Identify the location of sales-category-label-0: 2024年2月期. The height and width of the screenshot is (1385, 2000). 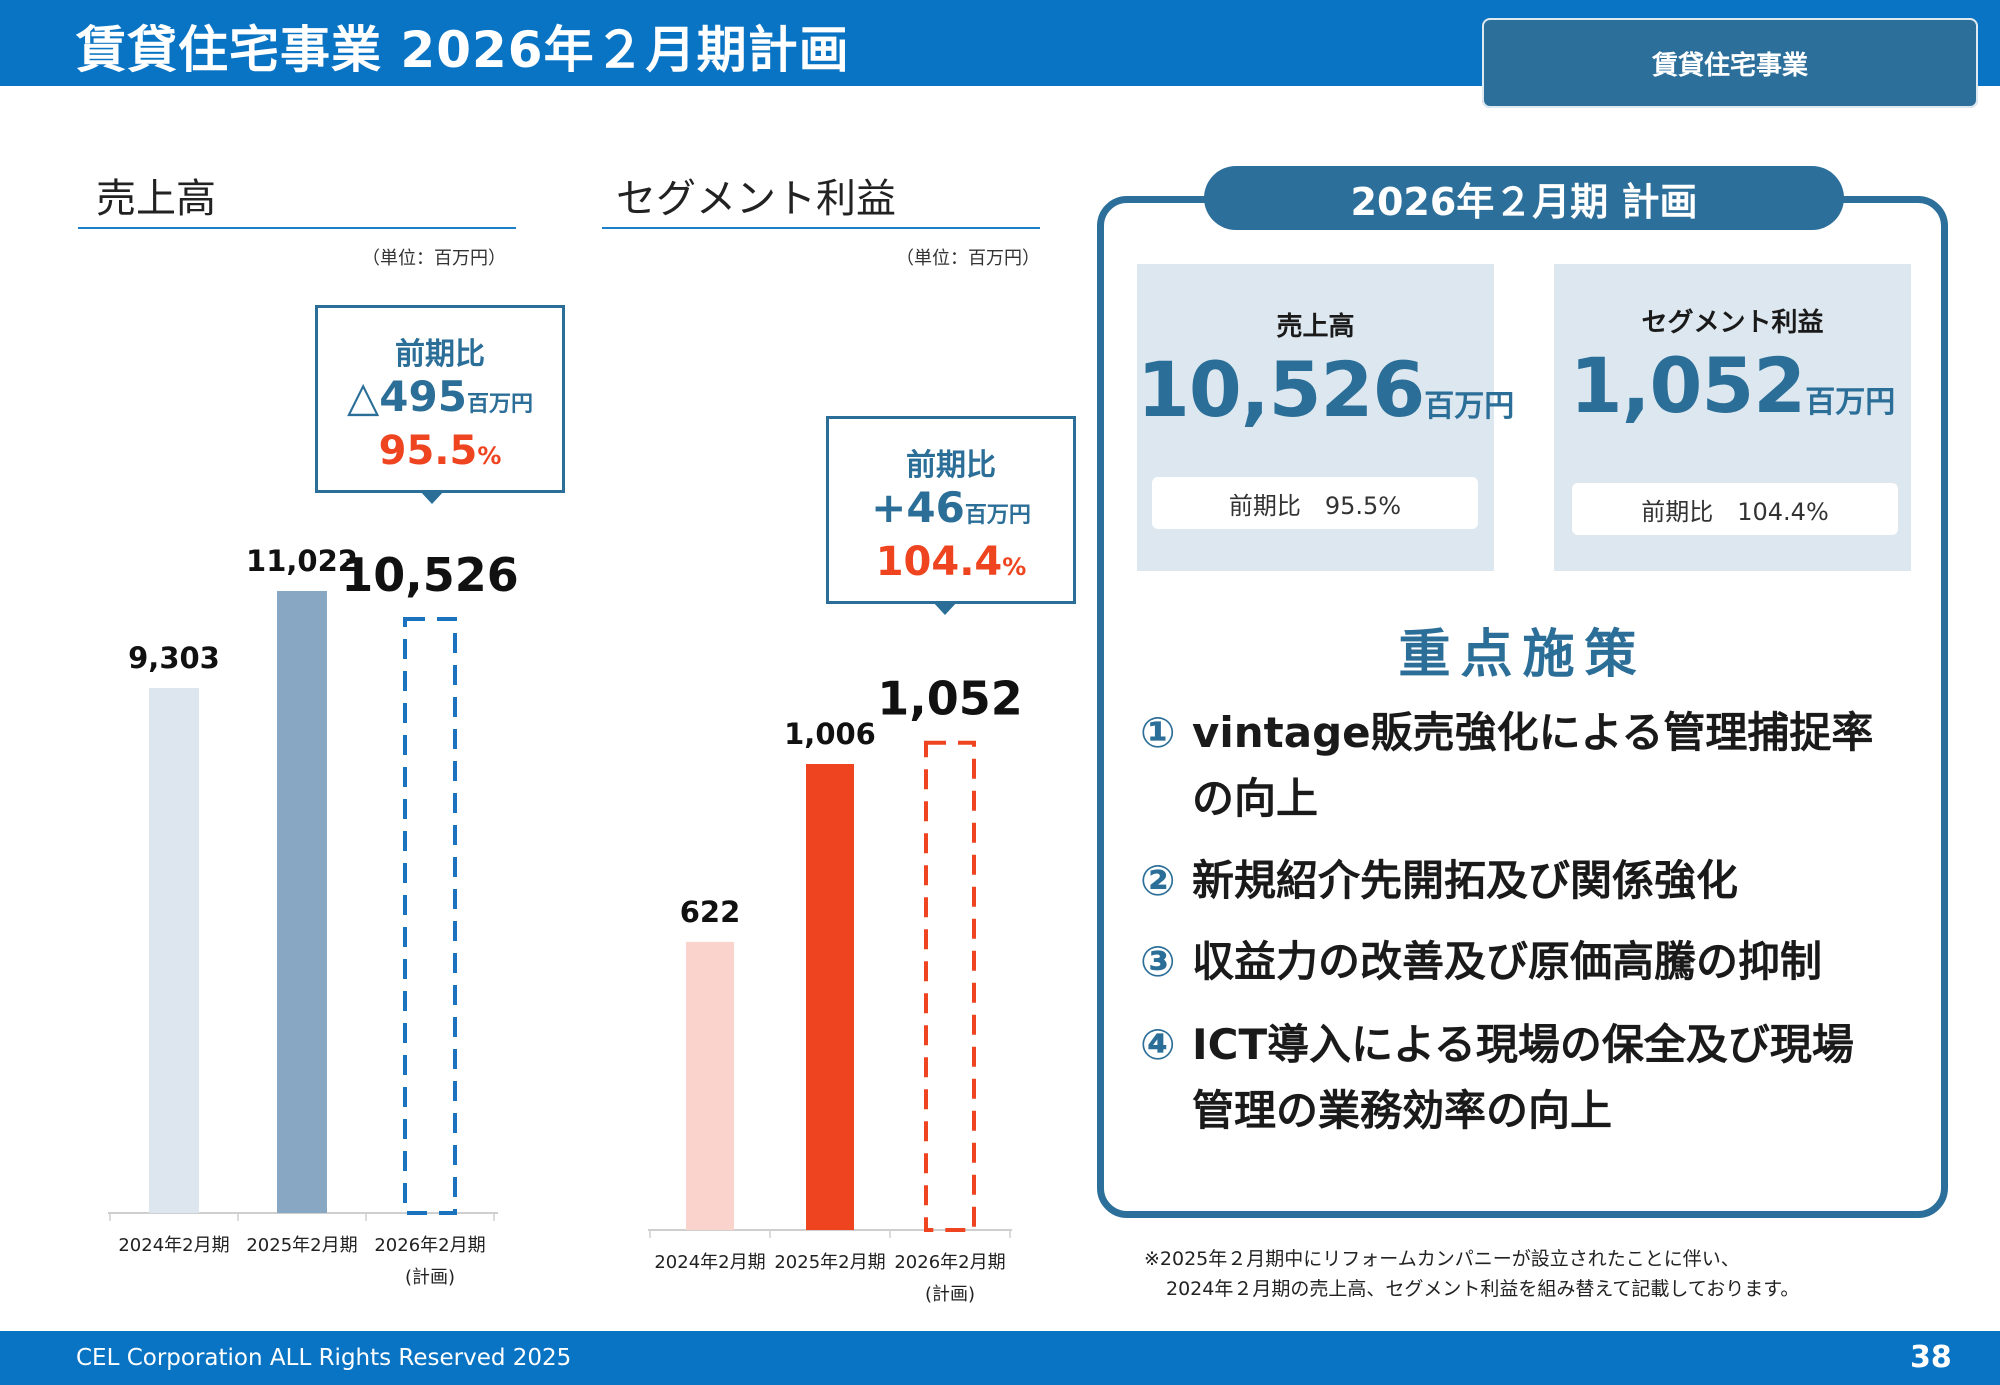
(173, 1245).